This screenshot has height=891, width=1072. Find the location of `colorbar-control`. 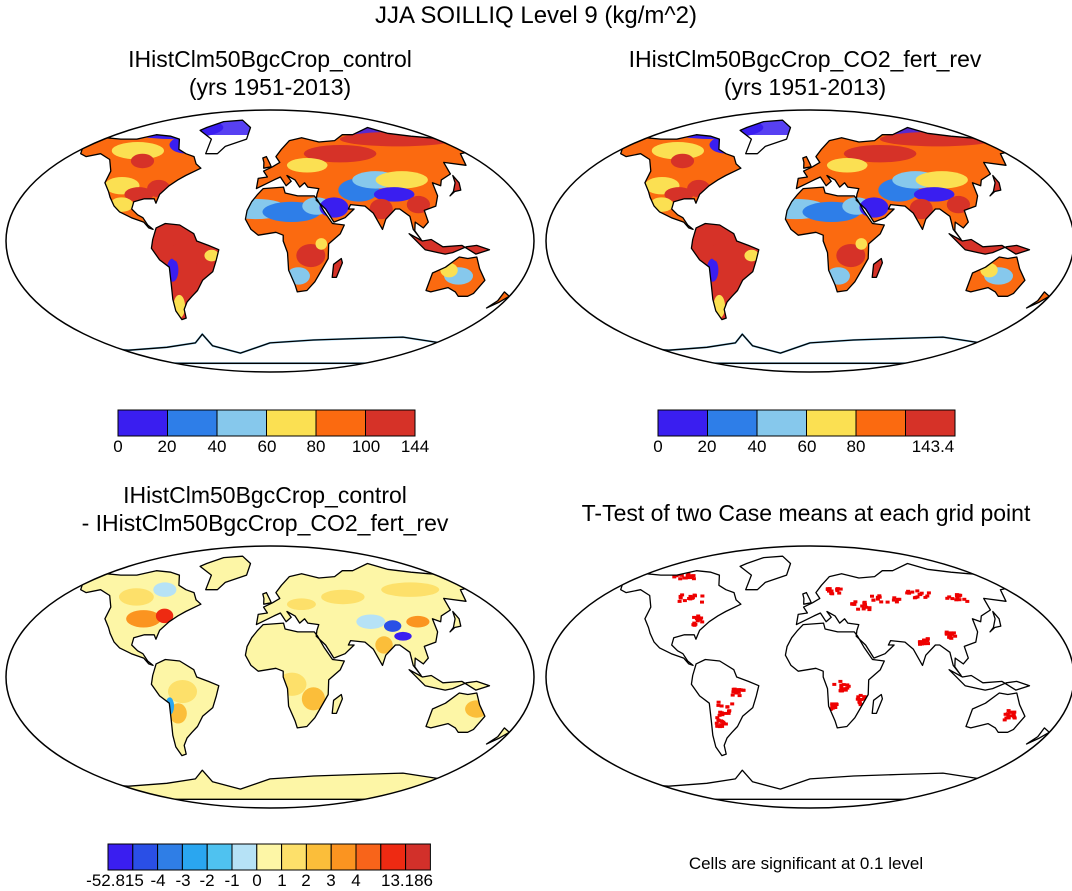

colorbar-control is located at coordinates (266, 423).